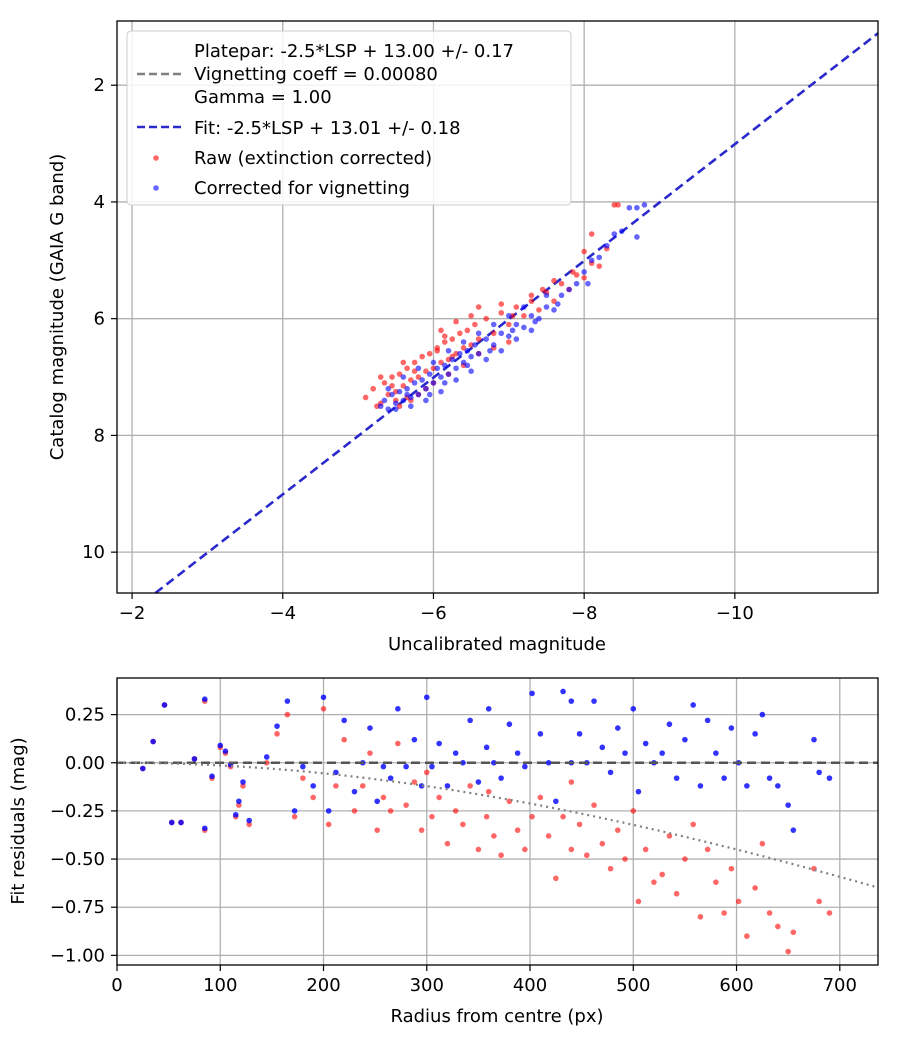 This screenshot has height=1050, width=900. What do you see at coordinates (156, 158) in the screenshot?
I see `legend-swatch-raw` at bounding box center [156, 158].